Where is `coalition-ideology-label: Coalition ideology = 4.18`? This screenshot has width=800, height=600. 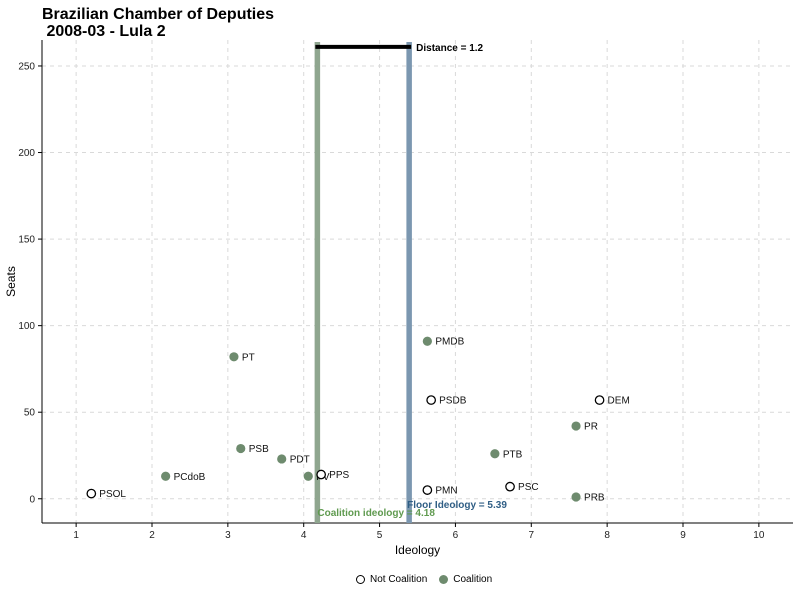 coalition-ideology-label: Coalition ideology = 4.18 is located at coordinates (376, 513).